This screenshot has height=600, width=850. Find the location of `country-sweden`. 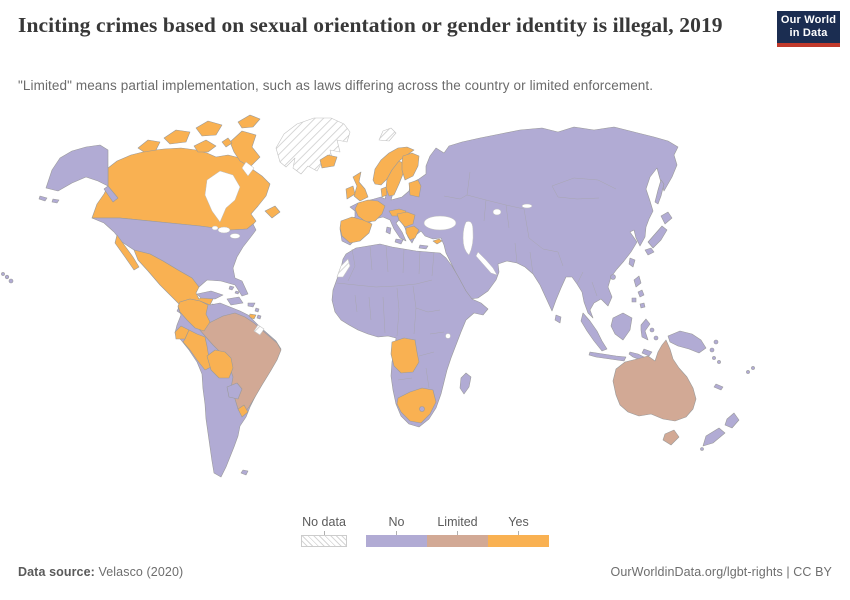

country-sweden is located at coordinates (395, 178).